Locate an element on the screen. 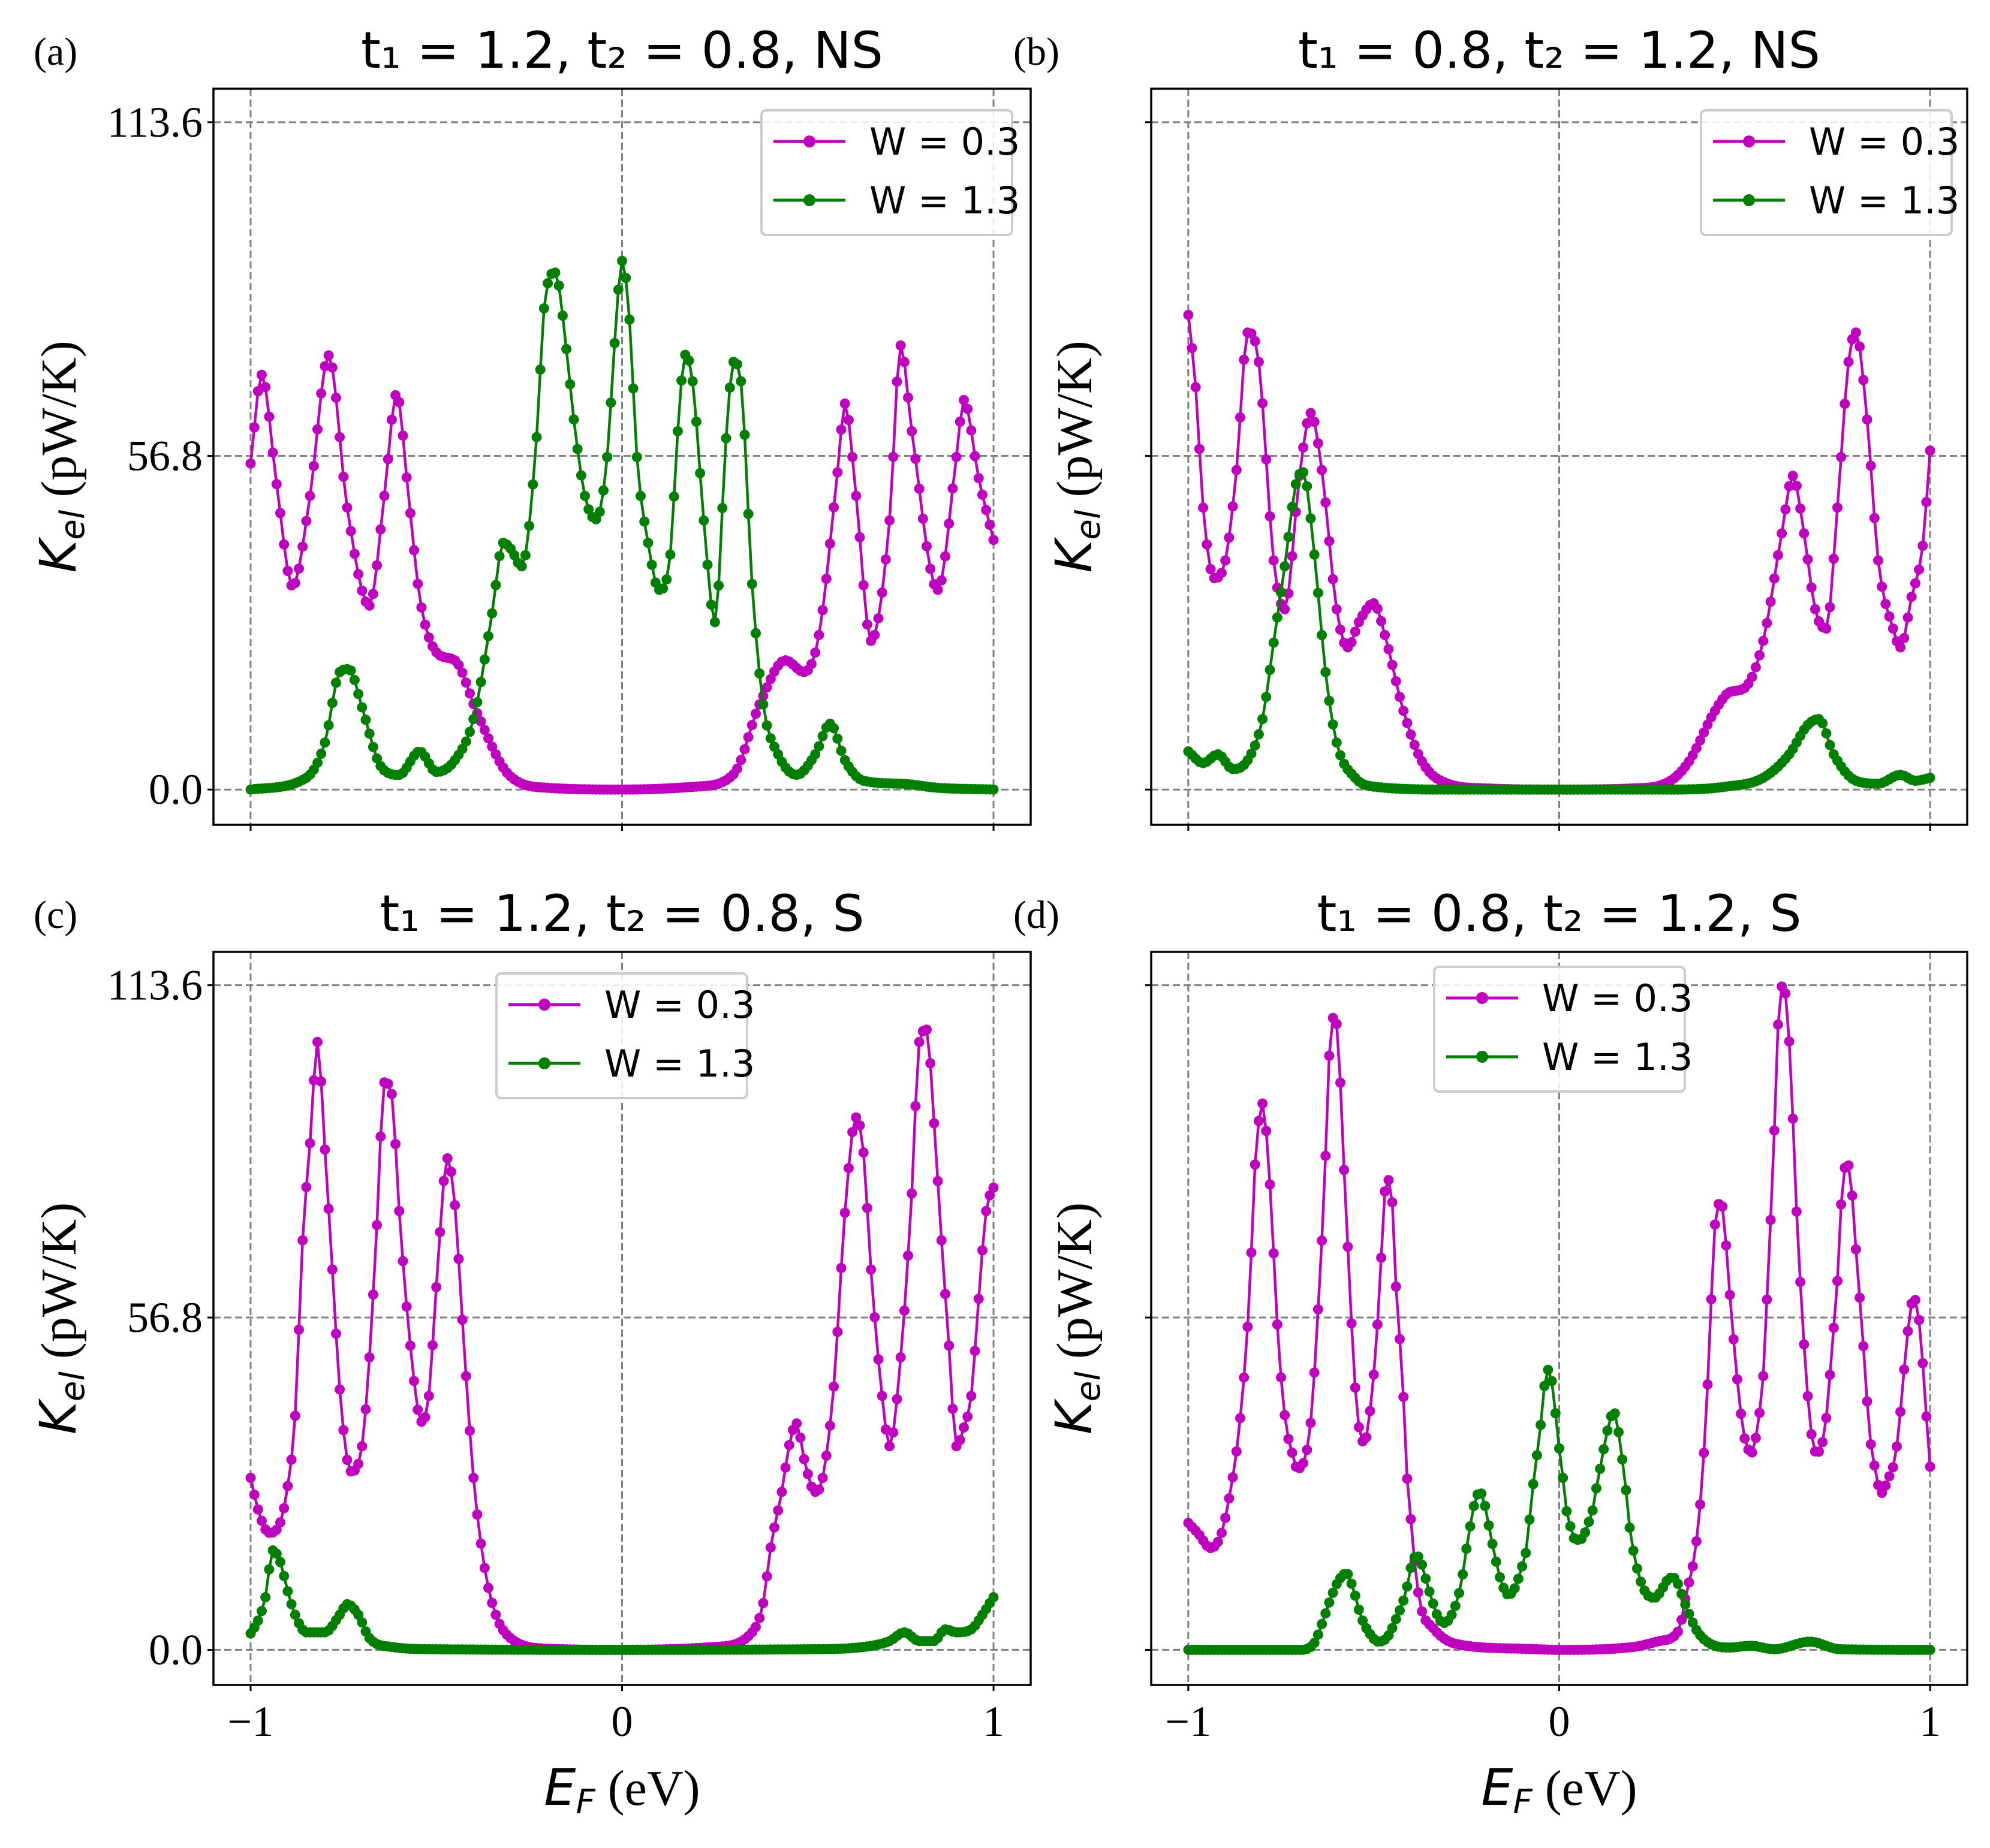 The height and width of the screenshot is (1848, 1990). y-axis-label: Kel (pW/K) is located at coordinates (1076, 456).